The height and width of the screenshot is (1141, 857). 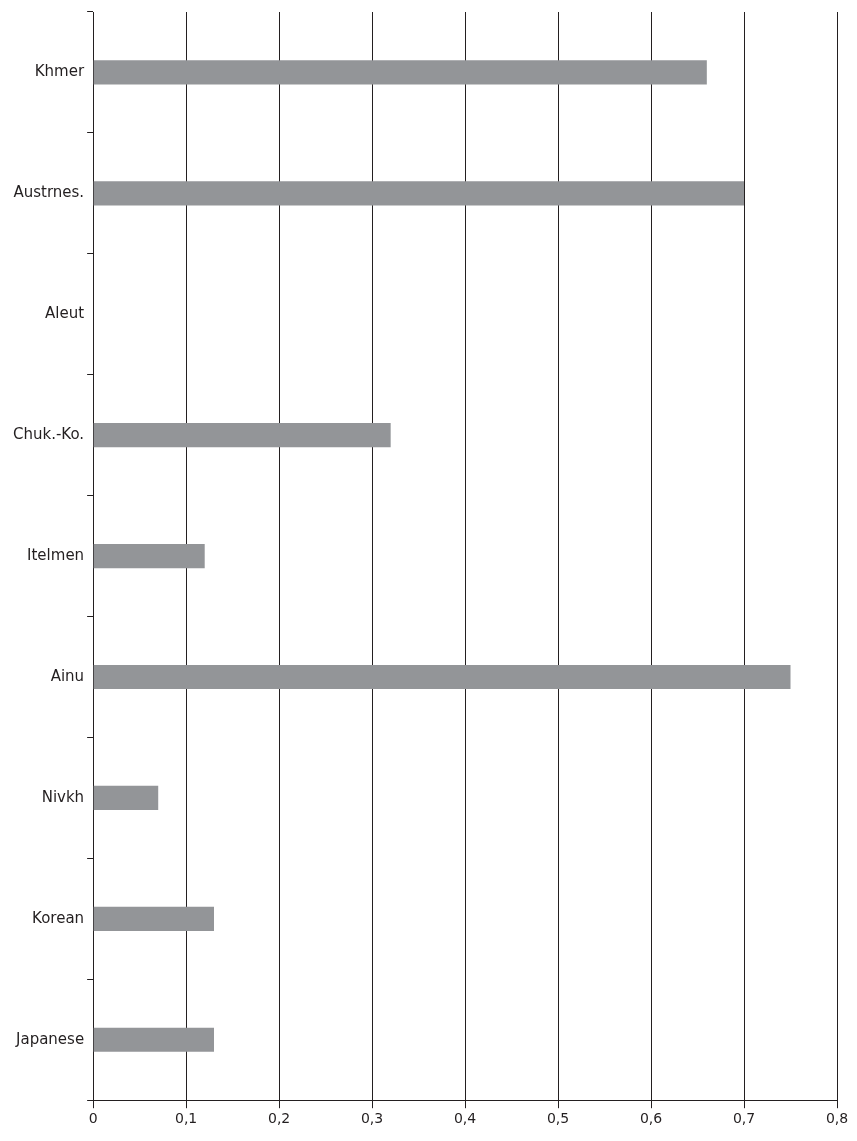 What do you see at coordinates (65, 313) in the screenshot?
I see `y-tick-label: Aleut` at bounding box center [65, 313].